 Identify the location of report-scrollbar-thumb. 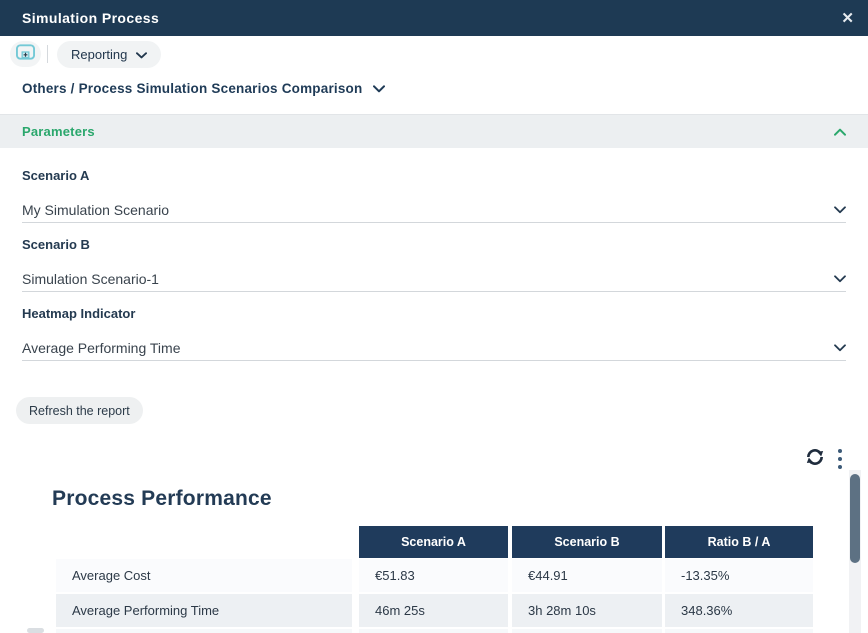
(855, 518).